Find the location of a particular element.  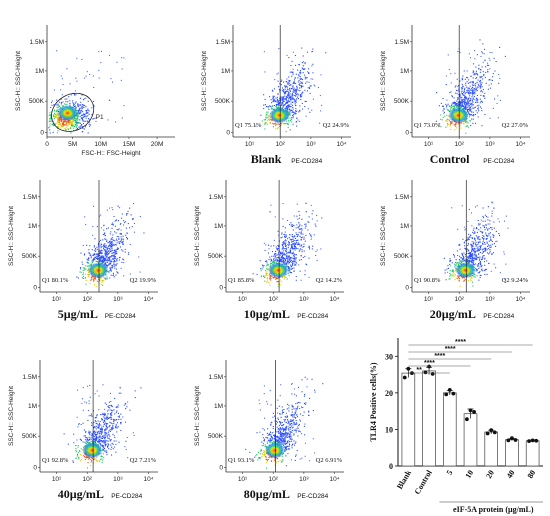

q1-label: Q1 85.8% is located at coordinates (241, 280).